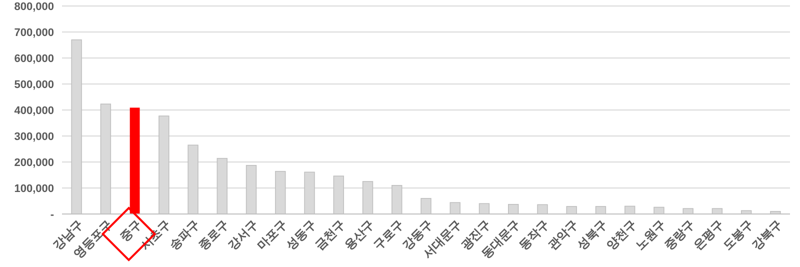 Image resolution: width=800 pixels, height=267 pixels. I want to click on y-tick-label: 100,000, so click(34, 188).